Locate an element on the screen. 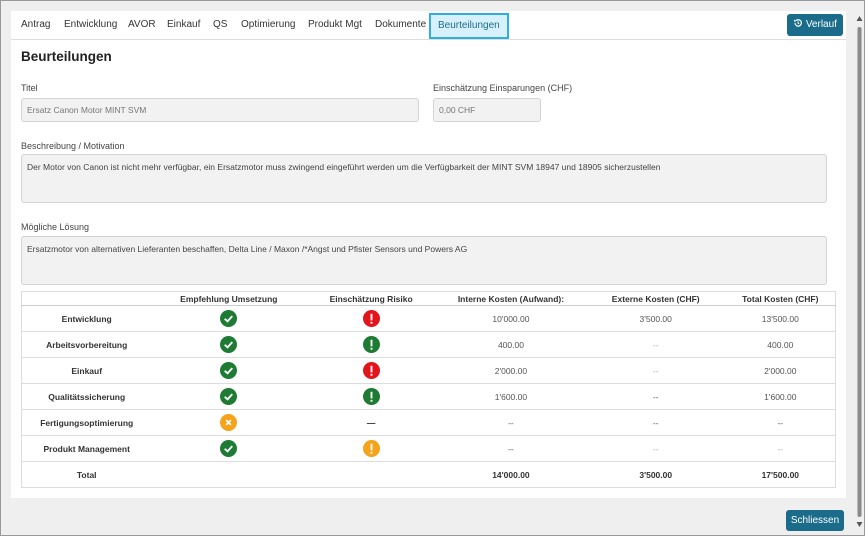 This screenshot has width=865, height=536. row-label: Entwicklung is located at coordinates (86, 318).